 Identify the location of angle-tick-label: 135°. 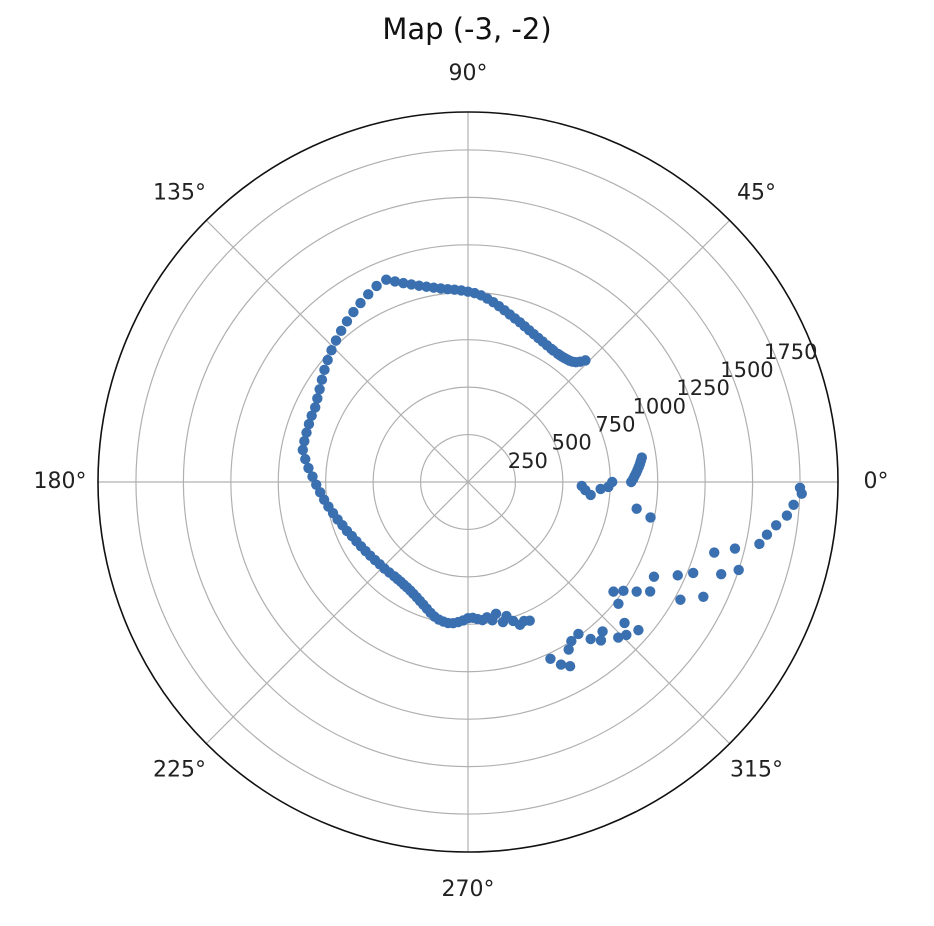
(179, 193).